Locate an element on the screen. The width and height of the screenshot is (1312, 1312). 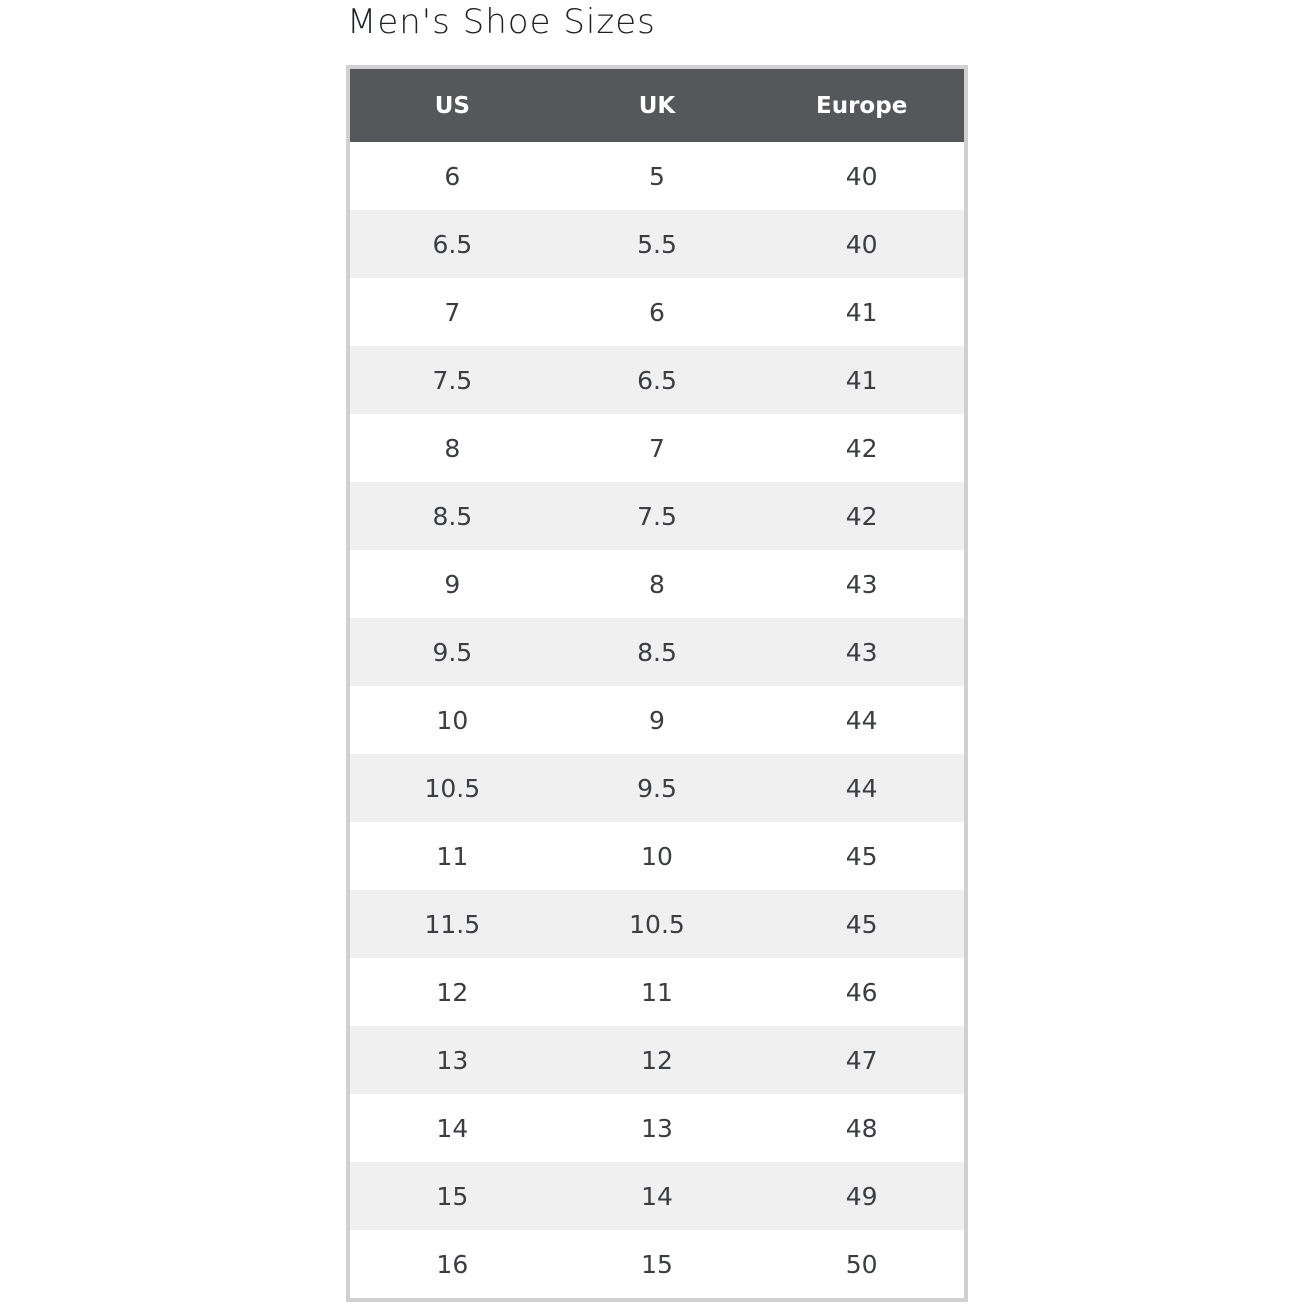
cell-us: 7.5 is located at coordinates (452, 380).